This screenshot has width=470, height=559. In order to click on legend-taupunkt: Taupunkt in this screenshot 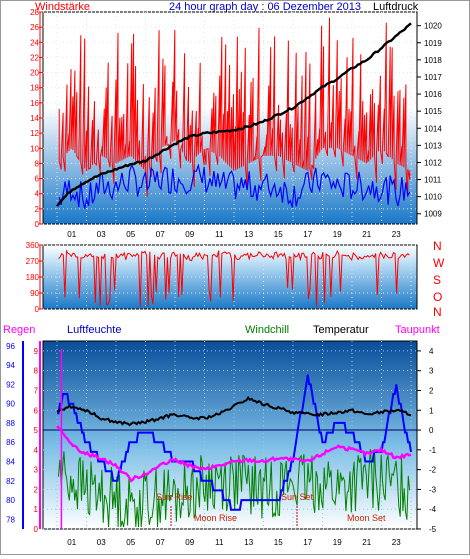, I will do `click(417, 330)`.